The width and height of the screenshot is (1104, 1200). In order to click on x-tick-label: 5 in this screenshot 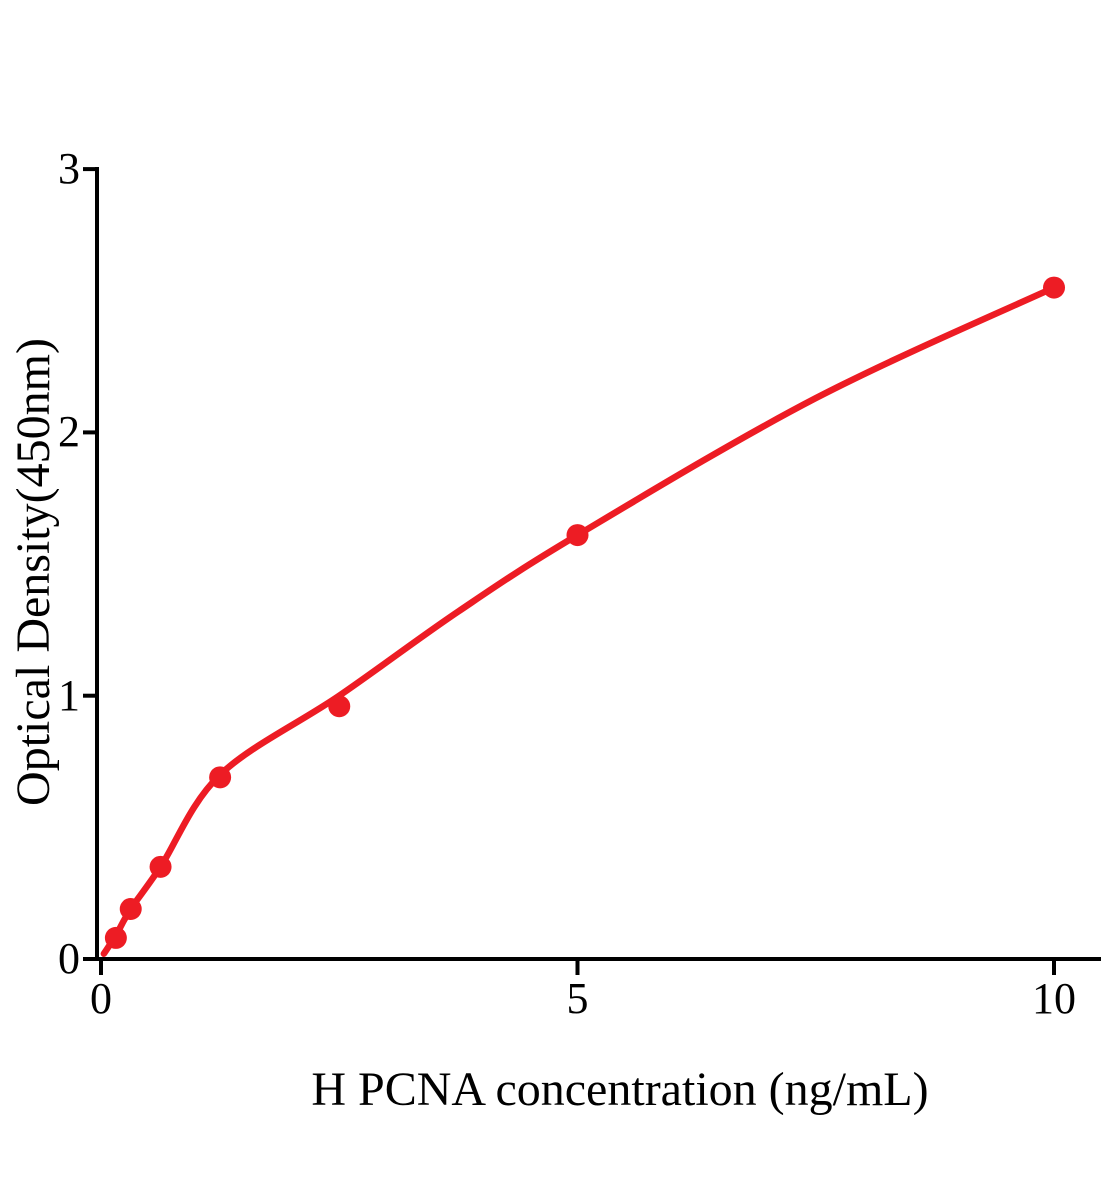, I will do `click(577, 998)`.